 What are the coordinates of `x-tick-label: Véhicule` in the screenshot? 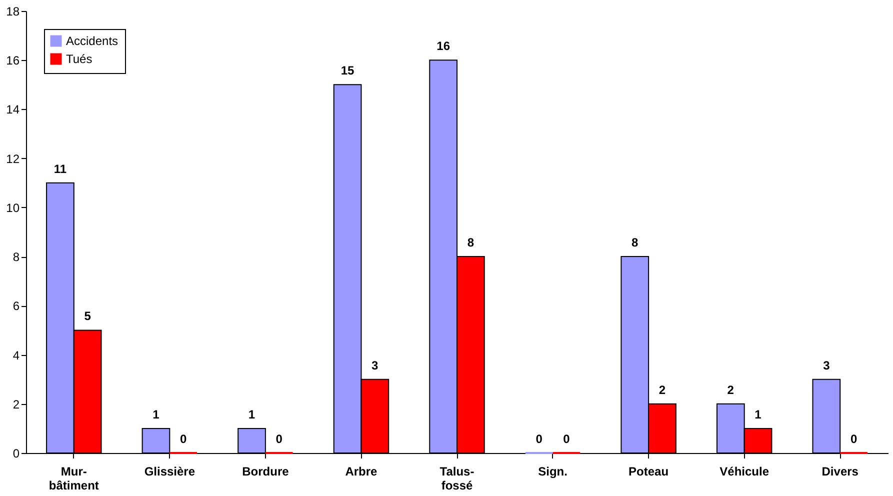 It's located at (745, 471).